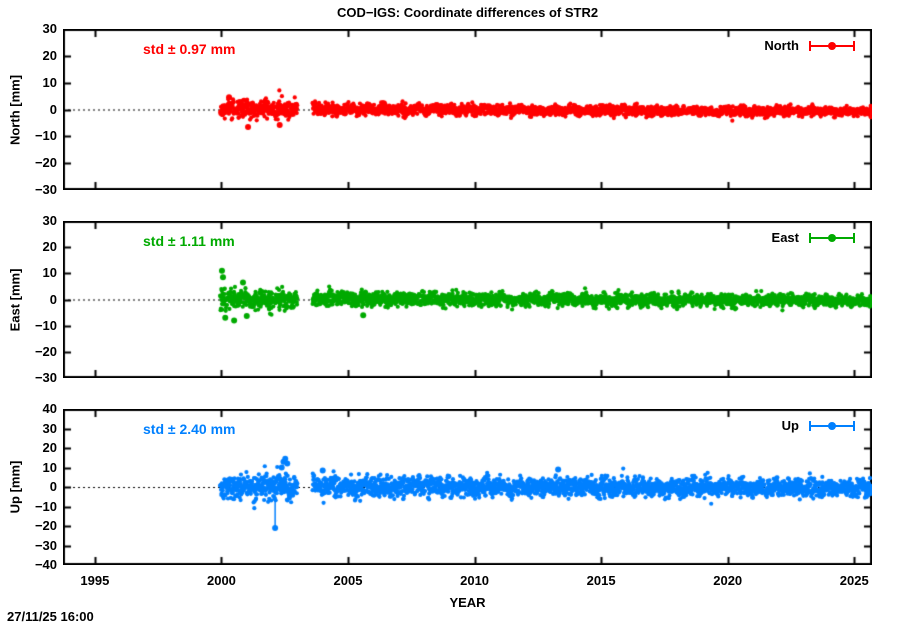 Image resolution: width=900 pixels, height=630 pixels. Describe the element at coordinates (854, 580) in the screenshot. I see `x-tick-label: 2025` at that location.